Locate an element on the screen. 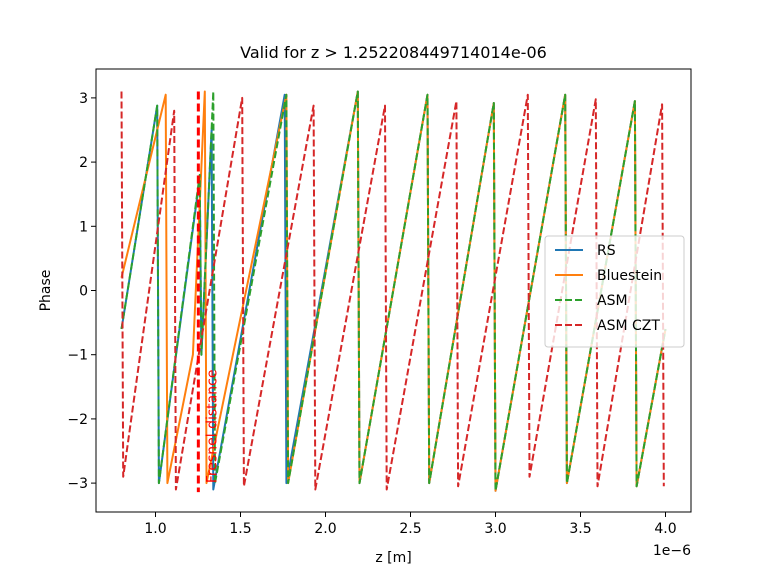  y-tick-label: 1 is located at coordinates (83, 227).